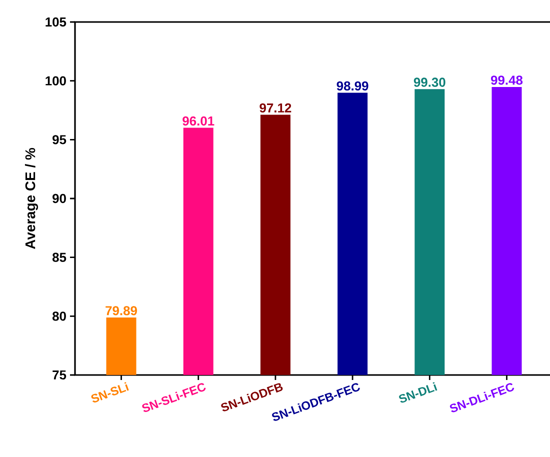  Describe the element at coordinates (31, 199) in the screenshot. I see `y-axis-title: Average CE / %` at that location.